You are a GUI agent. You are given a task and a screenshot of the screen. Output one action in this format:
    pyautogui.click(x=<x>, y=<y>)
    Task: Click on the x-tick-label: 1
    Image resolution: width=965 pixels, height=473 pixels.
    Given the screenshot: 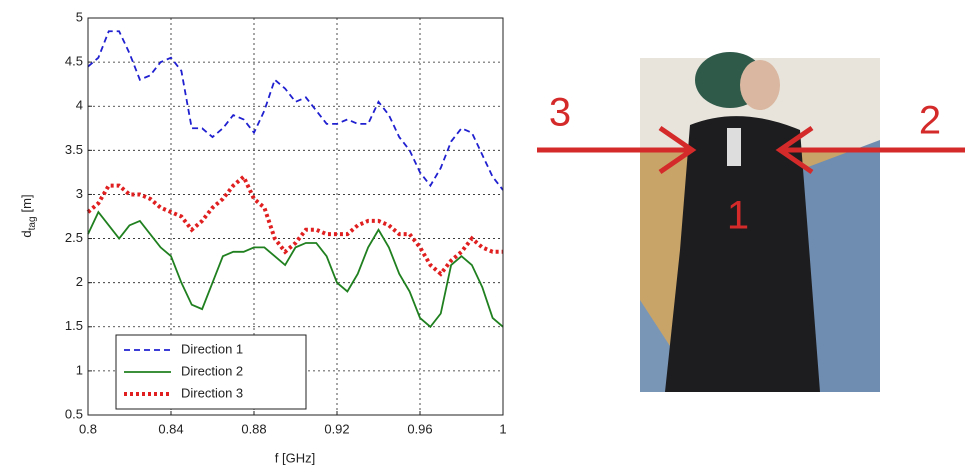 What is the action you would take?
    pyautogui.click(x=502, y=428)
    